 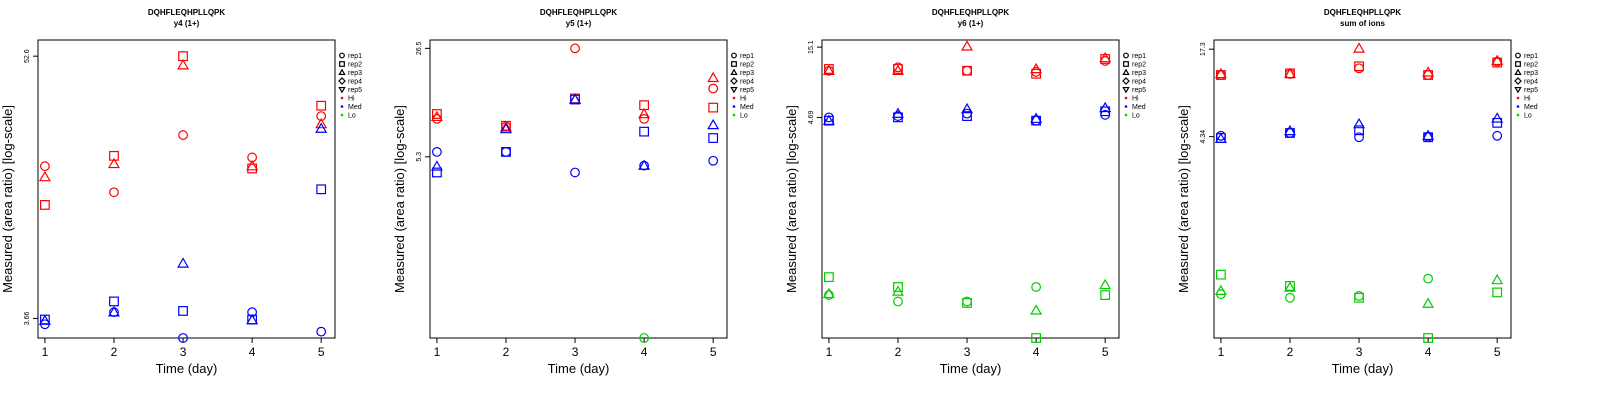 What do you see at coordinates (811, 118) in the screenshot?
I see `y-tick-label: 4.69` at bounding box center [811, 118].